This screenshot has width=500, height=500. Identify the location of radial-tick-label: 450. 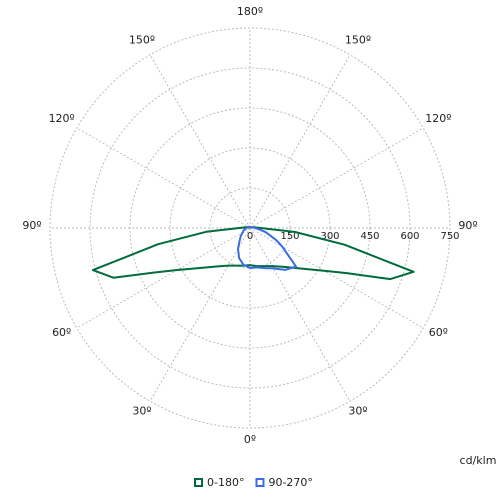
(369, 236).